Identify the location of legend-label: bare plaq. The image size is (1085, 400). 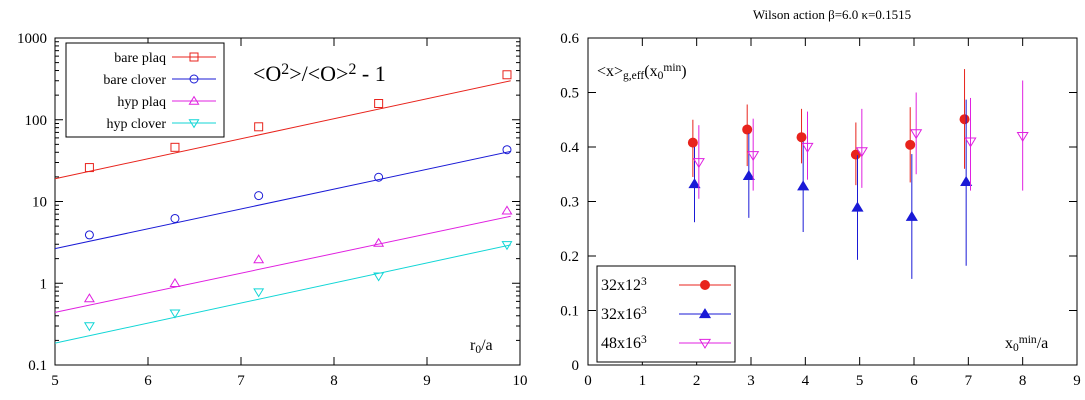
(140, 58).